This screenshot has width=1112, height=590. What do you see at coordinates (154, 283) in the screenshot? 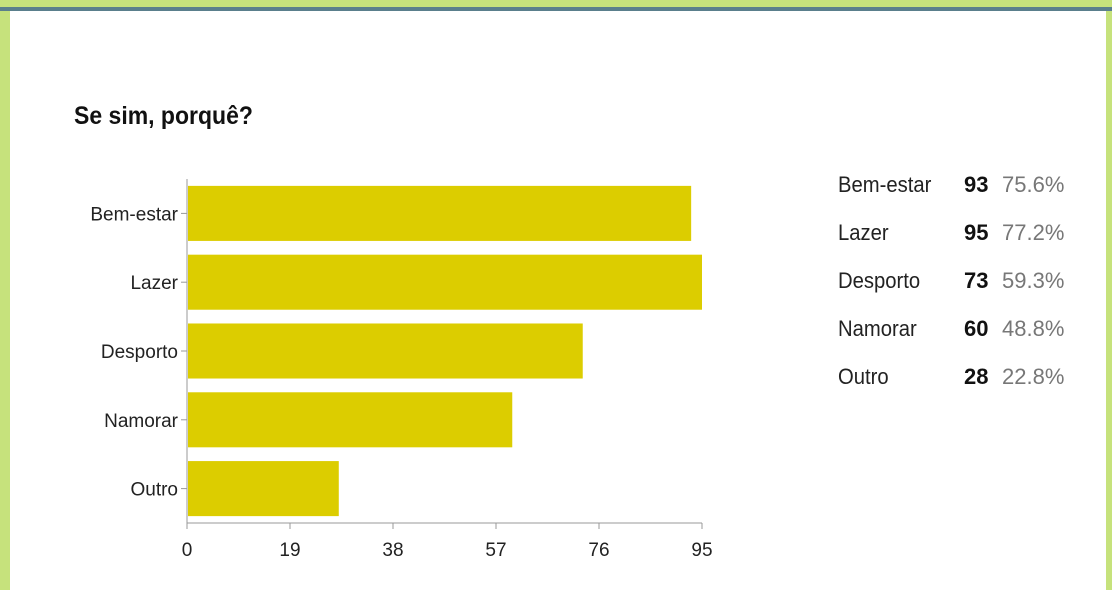
I see `y-tick-label: Lazer` at bounding box center [154, 283].